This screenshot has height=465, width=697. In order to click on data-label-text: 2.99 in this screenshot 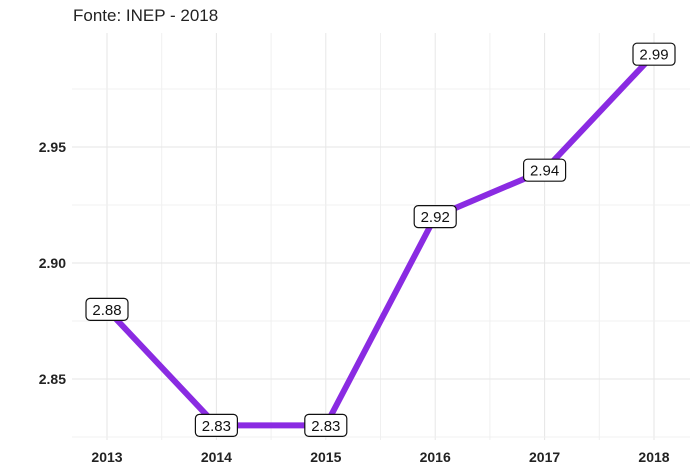, I will do `click(653, 55)`.